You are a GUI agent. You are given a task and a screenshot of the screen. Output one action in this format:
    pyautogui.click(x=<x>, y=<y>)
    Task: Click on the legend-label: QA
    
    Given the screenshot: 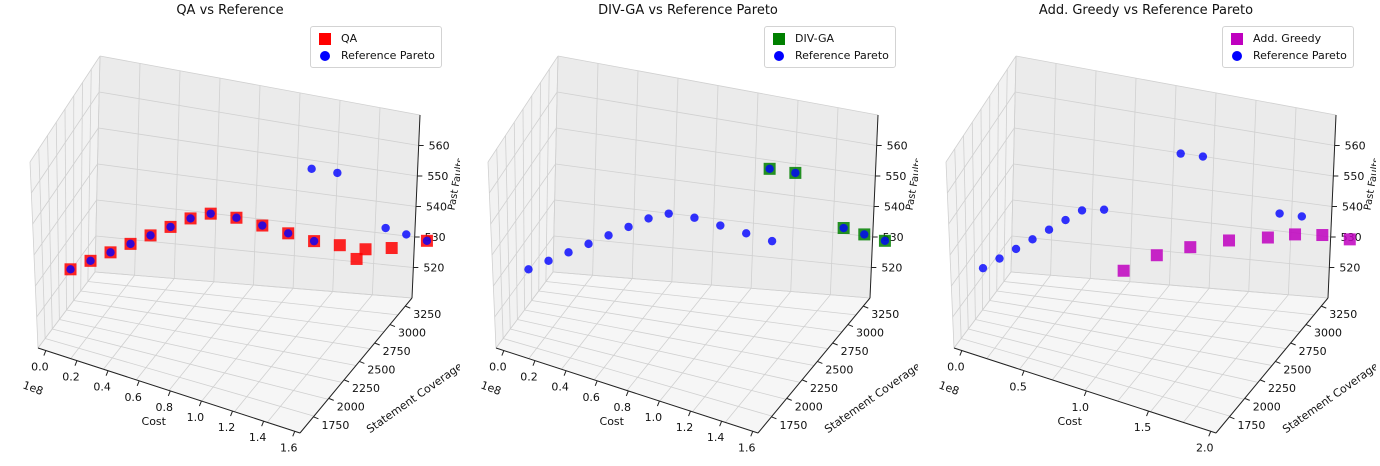 What is the action you would take?
    pyautogui.click(x=349, y=38)
    